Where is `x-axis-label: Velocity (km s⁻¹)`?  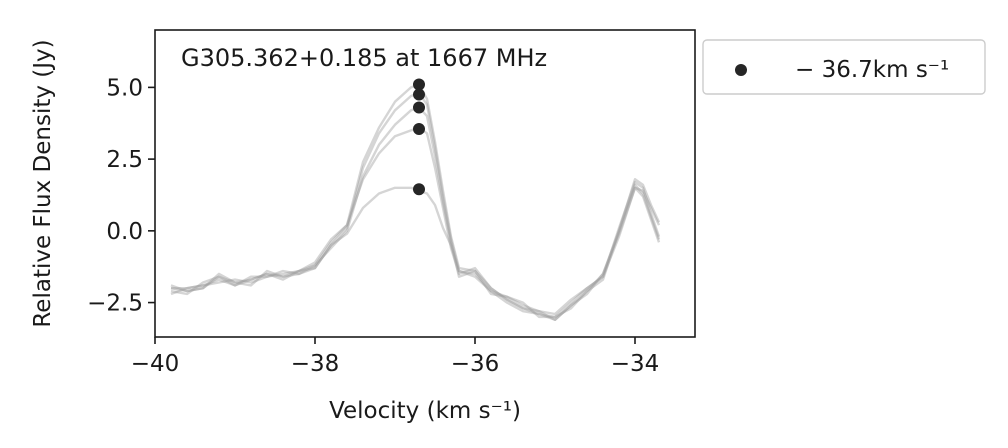 x-axis-label: Velocity (km s⁻¹) is located at coordinates (425, 411).